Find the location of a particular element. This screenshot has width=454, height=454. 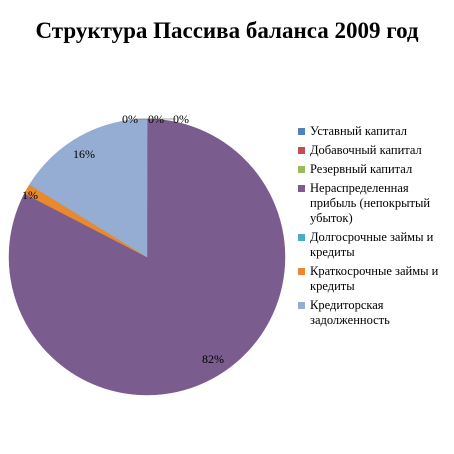

legend-label: Долгосрочные займы и кредиты is located at coordinates (372, 244).